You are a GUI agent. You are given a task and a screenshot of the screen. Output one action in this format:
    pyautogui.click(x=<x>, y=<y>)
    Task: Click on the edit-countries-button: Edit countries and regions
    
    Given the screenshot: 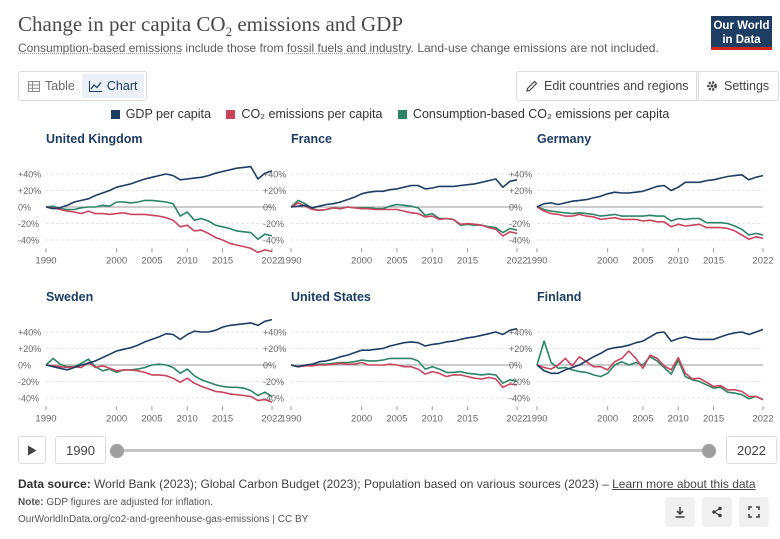 What is the action you would take?
    pyautogui.click(x=607, y=86)
    